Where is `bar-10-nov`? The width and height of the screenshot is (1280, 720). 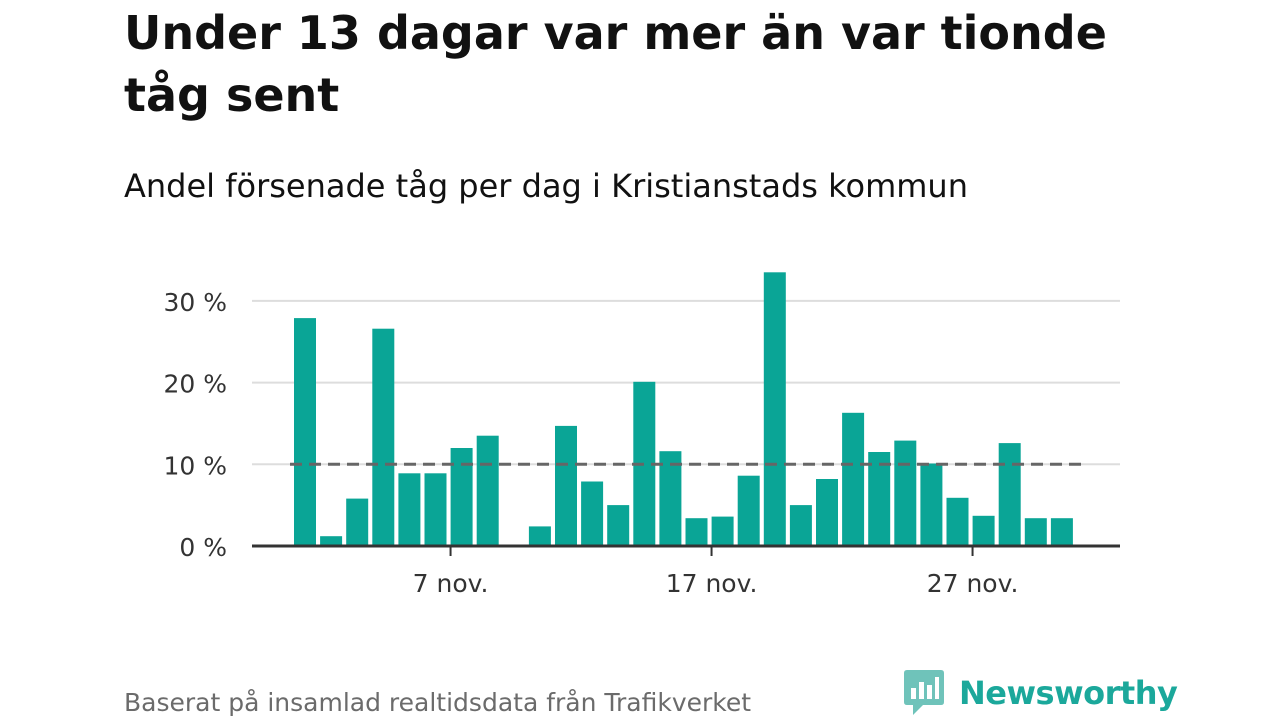 bar-10-nov is located at coordinates (539, 536).